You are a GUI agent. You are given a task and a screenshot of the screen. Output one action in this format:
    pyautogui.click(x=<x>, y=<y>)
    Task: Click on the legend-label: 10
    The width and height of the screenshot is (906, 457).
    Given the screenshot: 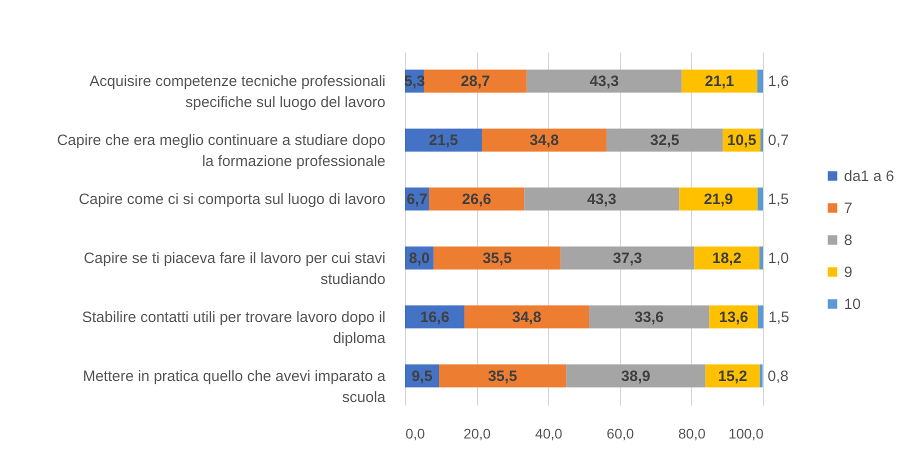 What is the action you would take?
    pyautogui.click(x=852, y=304)
    